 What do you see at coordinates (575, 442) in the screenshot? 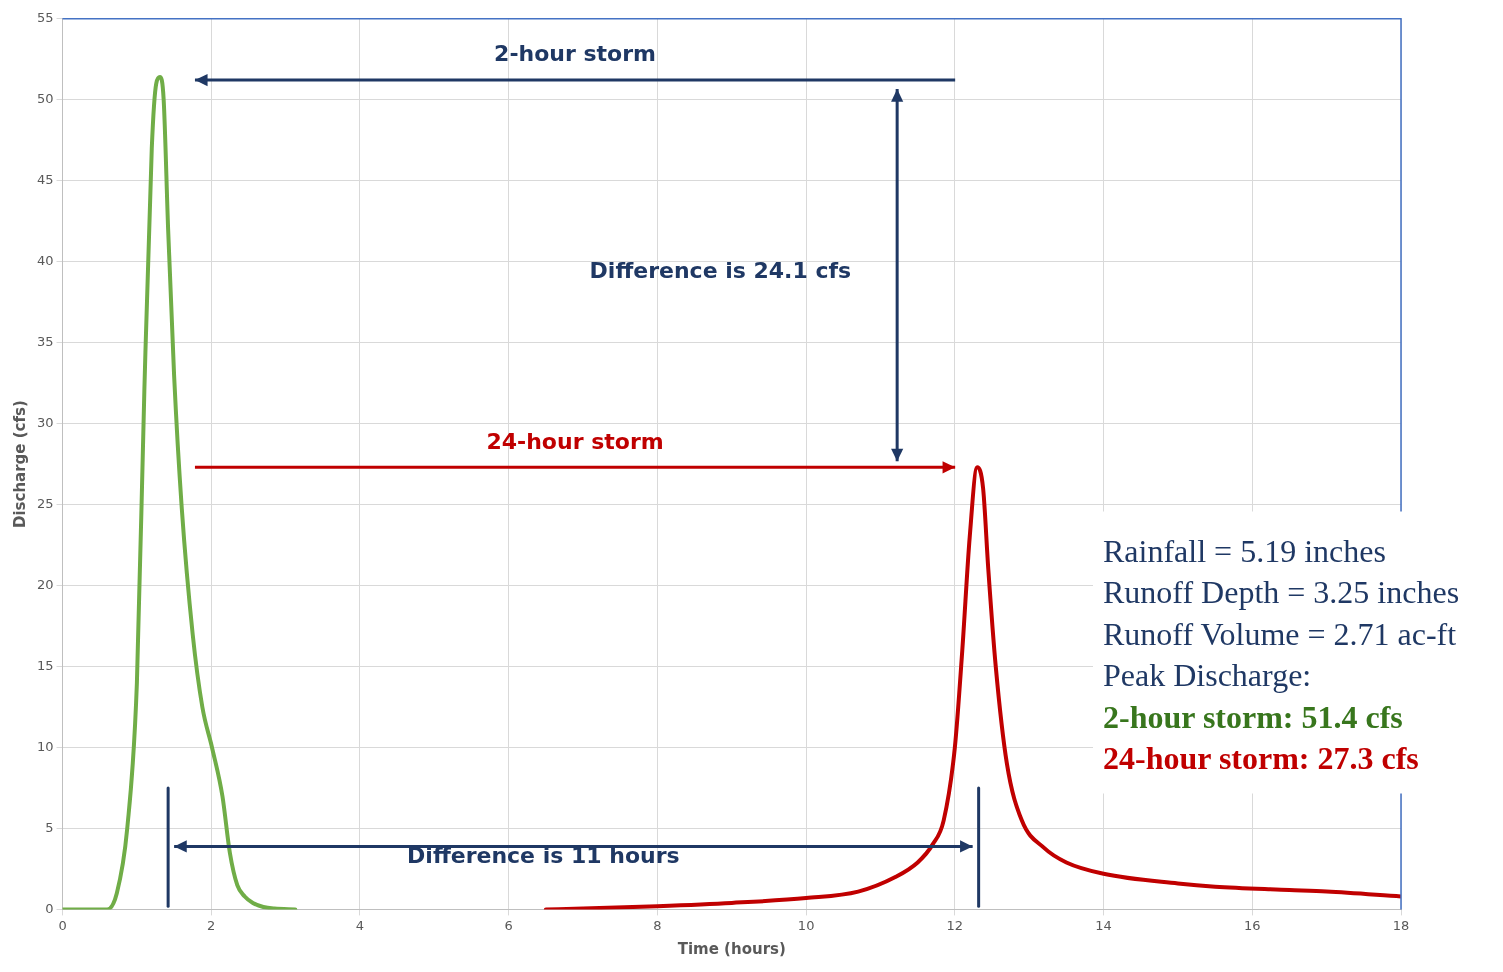
I see `annotation: 24-hour storm` at bounding box center [575, 442].